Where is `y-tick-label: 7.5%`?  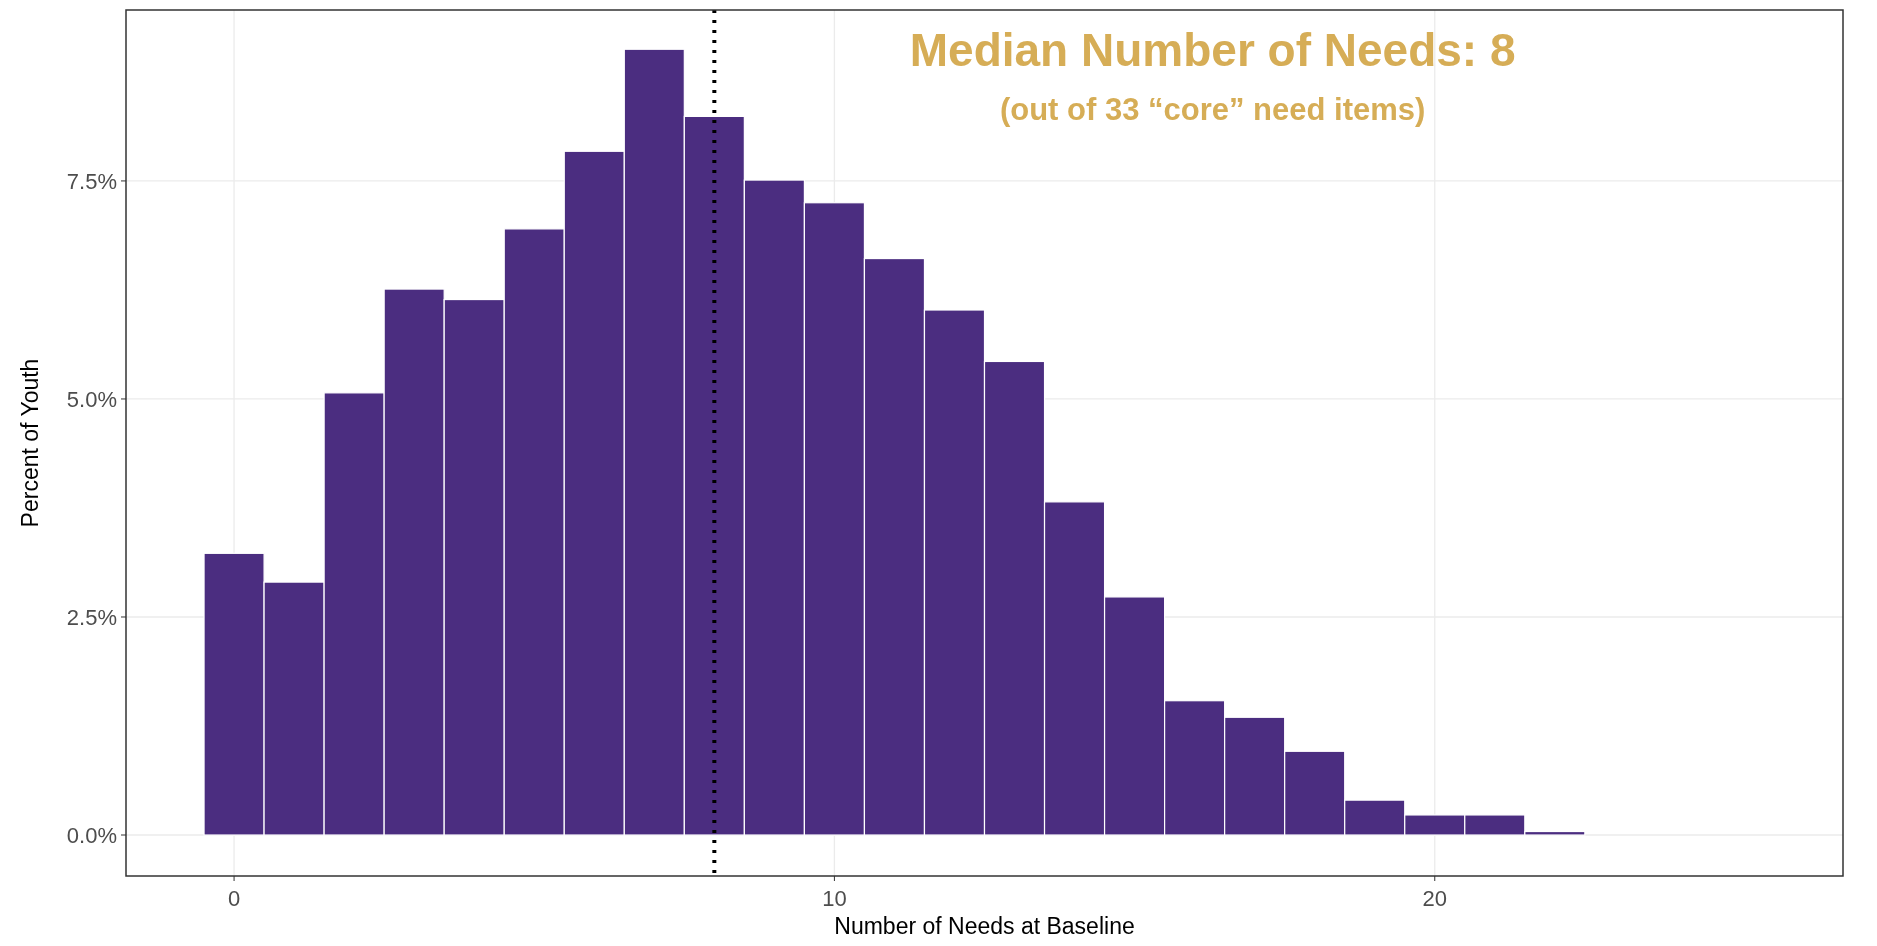
y-tick-label: 7.5% is located at coordinates (91, 181).